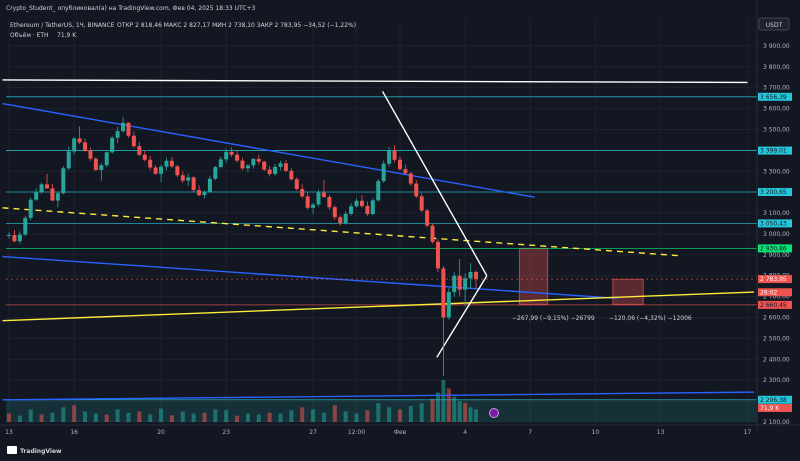 Image resolution: width=800 pixels, height=461 pixels. What do you see at coordinates (596, 432) in the screenshot?
I see `x-tick-label: 10` at bounding box center [596, 432].